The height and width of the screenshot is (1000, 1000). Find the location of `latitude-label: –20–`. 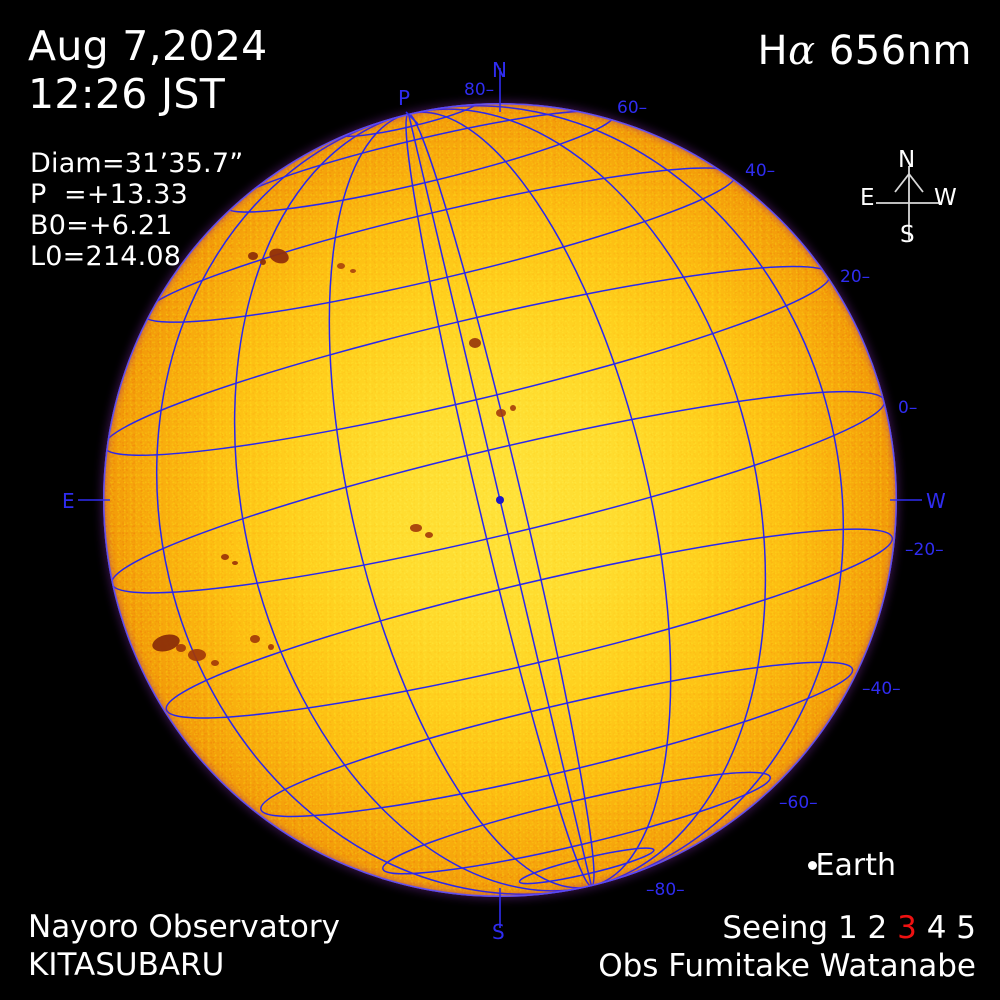

latitude-label: –20– is located at coordinates (924, 550).